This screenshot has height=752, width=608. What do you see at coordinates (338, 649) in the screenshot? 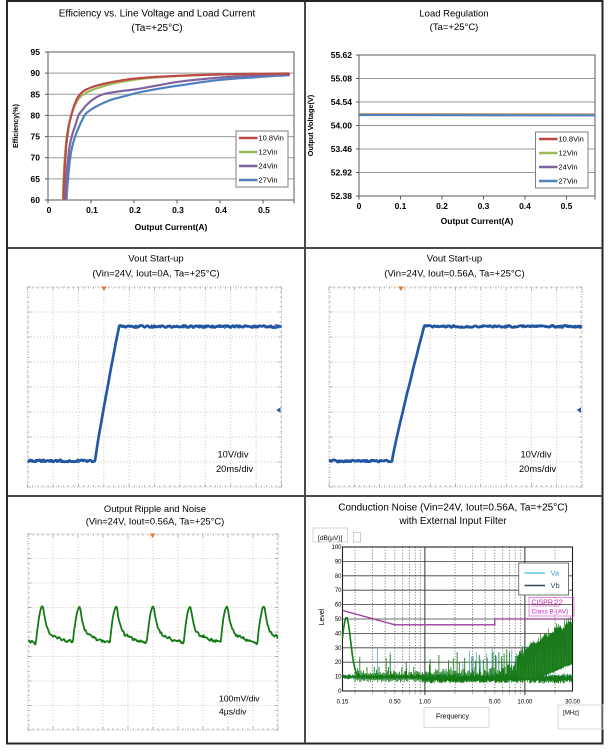
I see `svg-text: 30` at bounding box center [338, 649].